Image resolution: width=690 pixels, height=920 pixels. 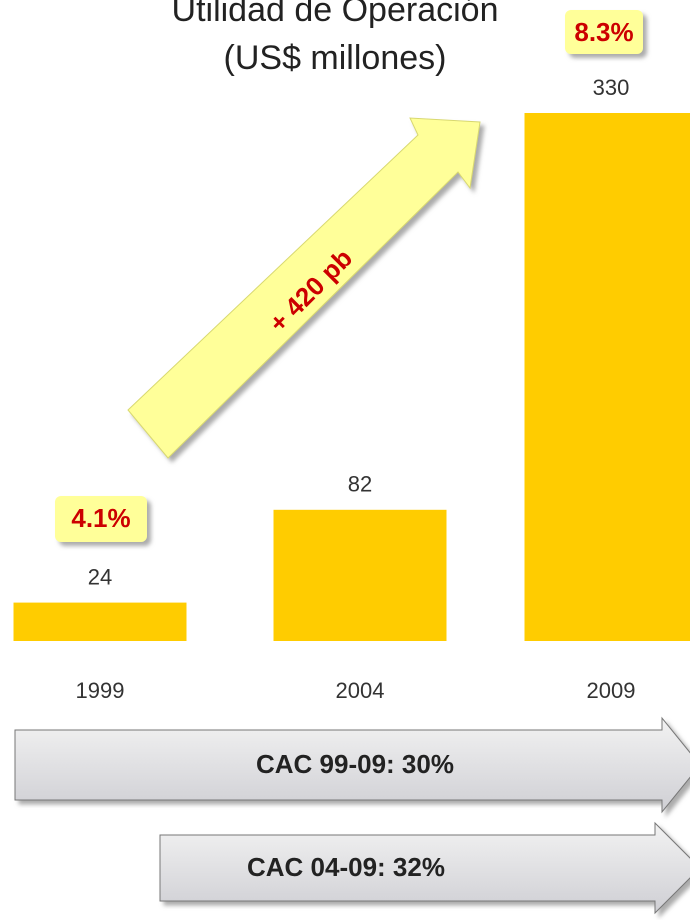 What do you see at coordinates (360, 484) in the screenshot?
I see `data-label: 82` at bounding box center [360, 484].